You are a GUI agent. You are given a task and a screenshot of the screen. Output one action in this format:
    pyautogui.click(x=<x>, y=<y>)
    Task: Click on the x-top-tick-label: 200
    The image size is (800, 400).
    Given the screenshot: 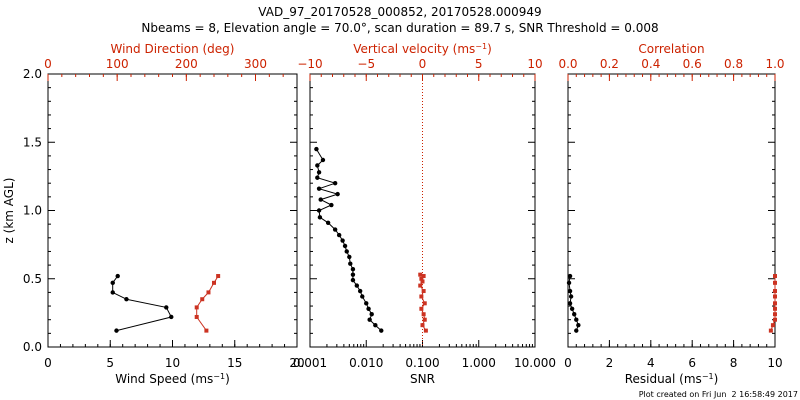 What is the action you would take?
    pyautogui.click(x=186, y=64)
    